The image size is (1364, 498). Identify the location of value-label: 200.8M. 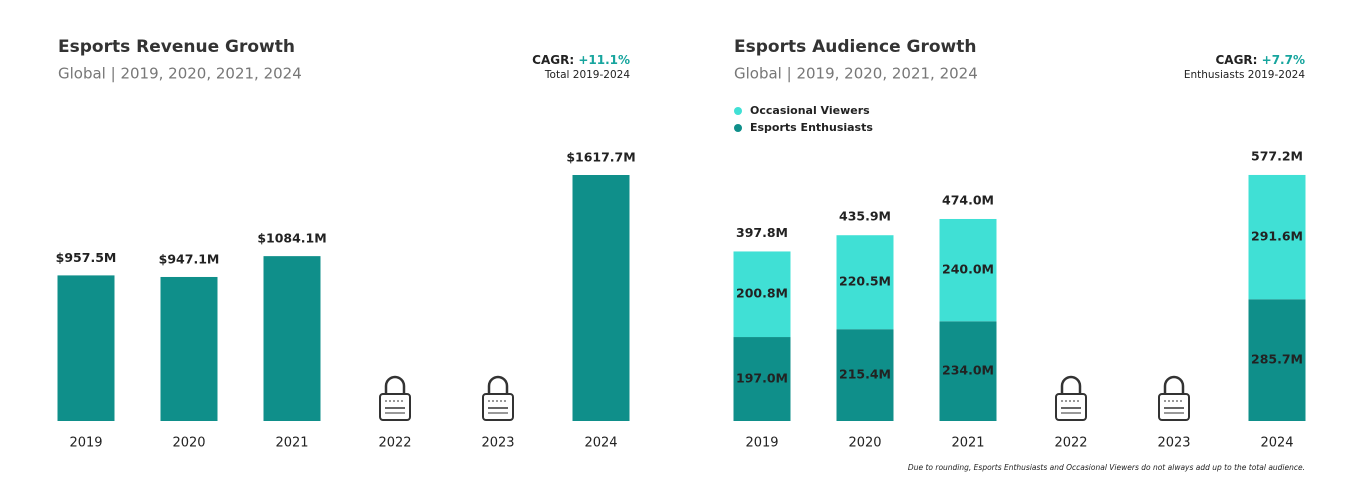
(762, 293).